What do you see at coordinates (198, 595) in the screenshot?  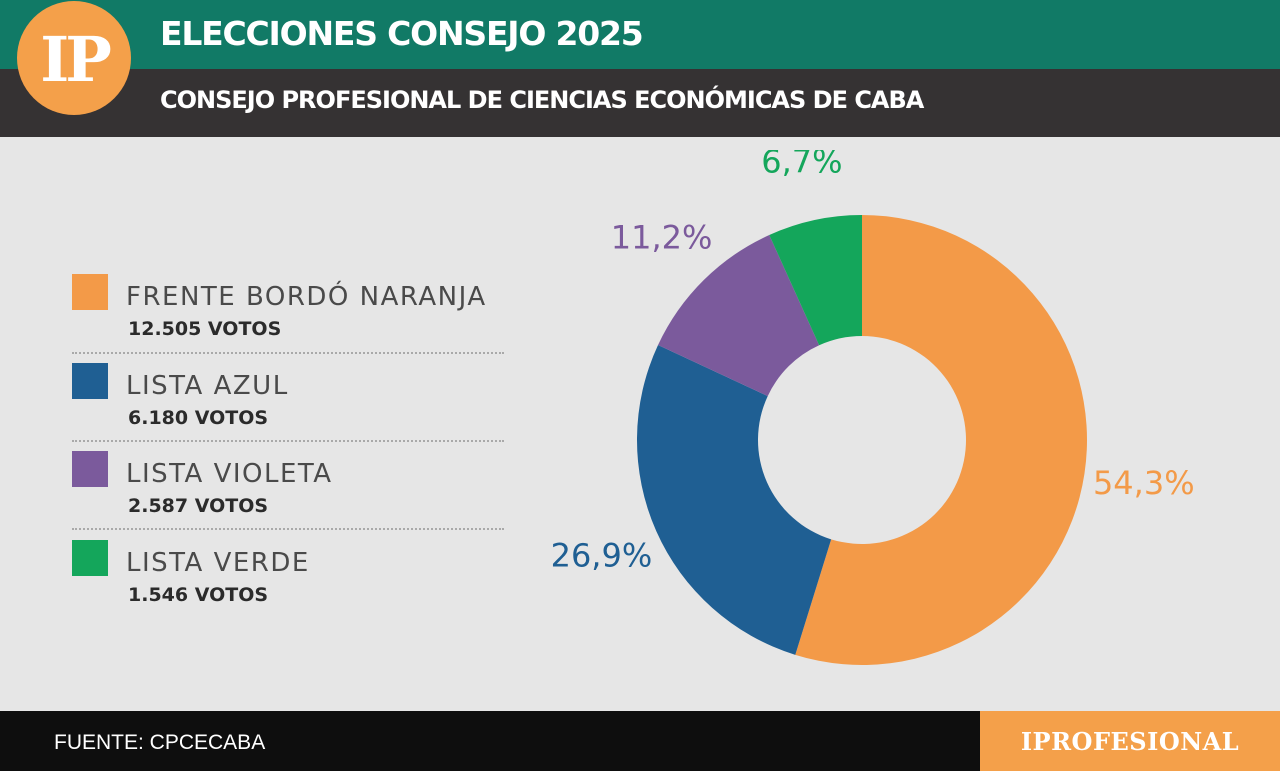 I see `legend-votes: 1.546 VOTOS` at bounding box center [198, 595].